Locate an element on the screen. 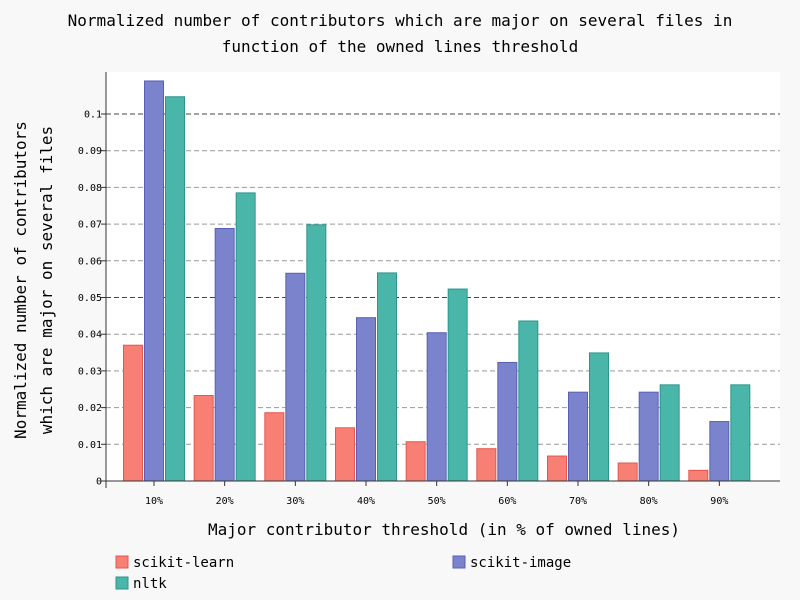  y-tick-label: 0.03 is located at coordinates (90, 371).